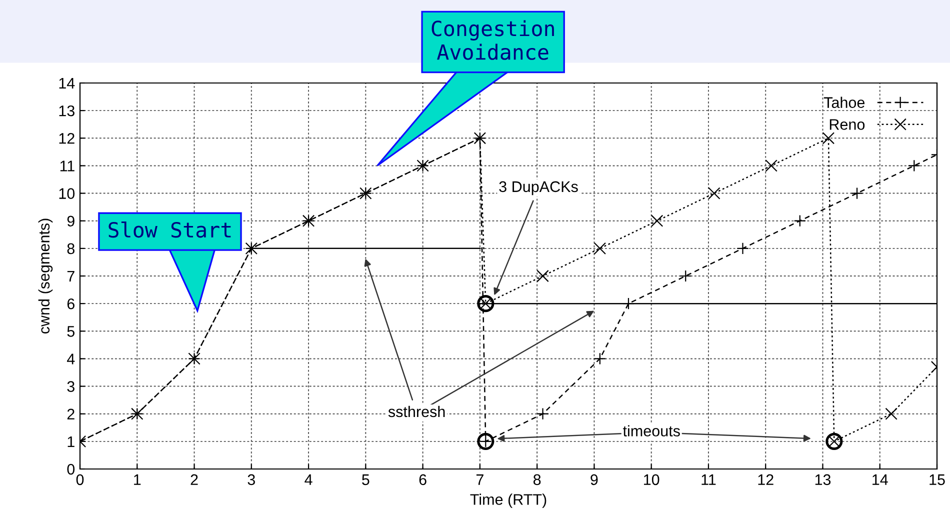 The width and height of the screenshot is (950, 526). What do you see at coordinates (67, 83) in the screenshot?
I see `y-tick-label: 14` at bounding box center [67, 83].